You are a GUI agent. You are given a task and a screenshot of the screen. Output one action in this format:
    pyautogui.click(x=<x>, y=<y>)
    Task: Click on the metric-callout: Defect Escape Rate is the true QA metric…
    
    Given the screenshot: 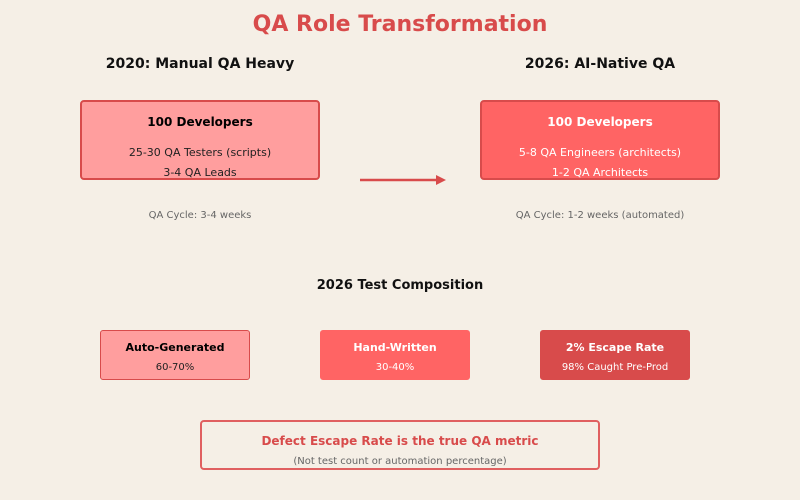 What is the action you would take?
    pyautogui.click(x=400, y=445)
    